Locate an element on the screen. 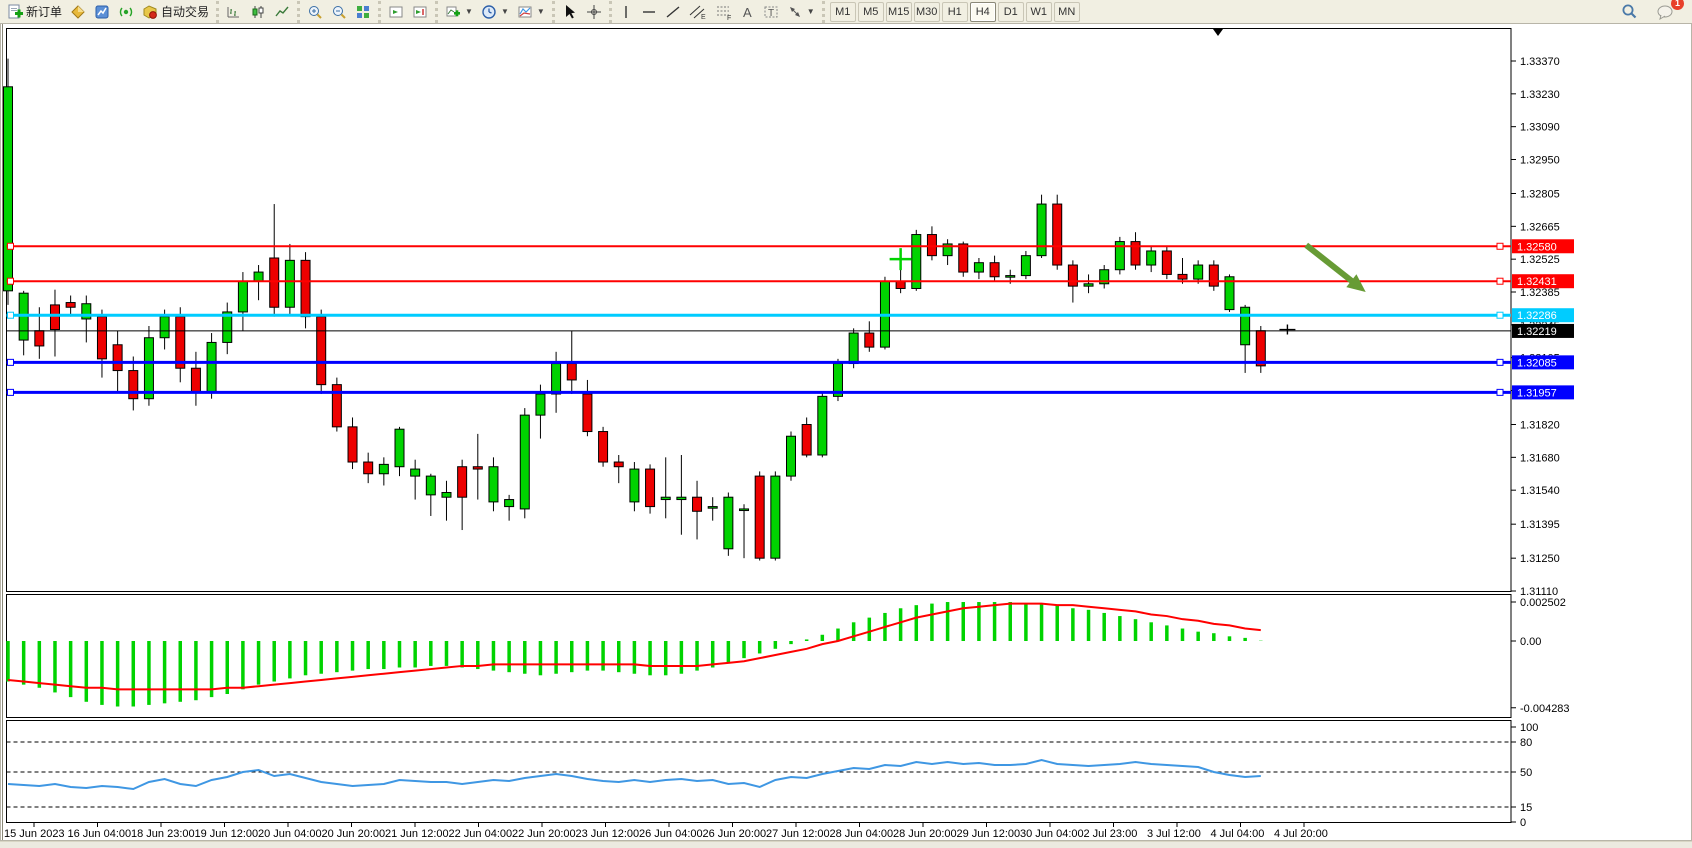 Image resolution: width=1692 pixels, height=848 pixels. hline-price-label: 1.32580 is located at coordinates (1537, 247).